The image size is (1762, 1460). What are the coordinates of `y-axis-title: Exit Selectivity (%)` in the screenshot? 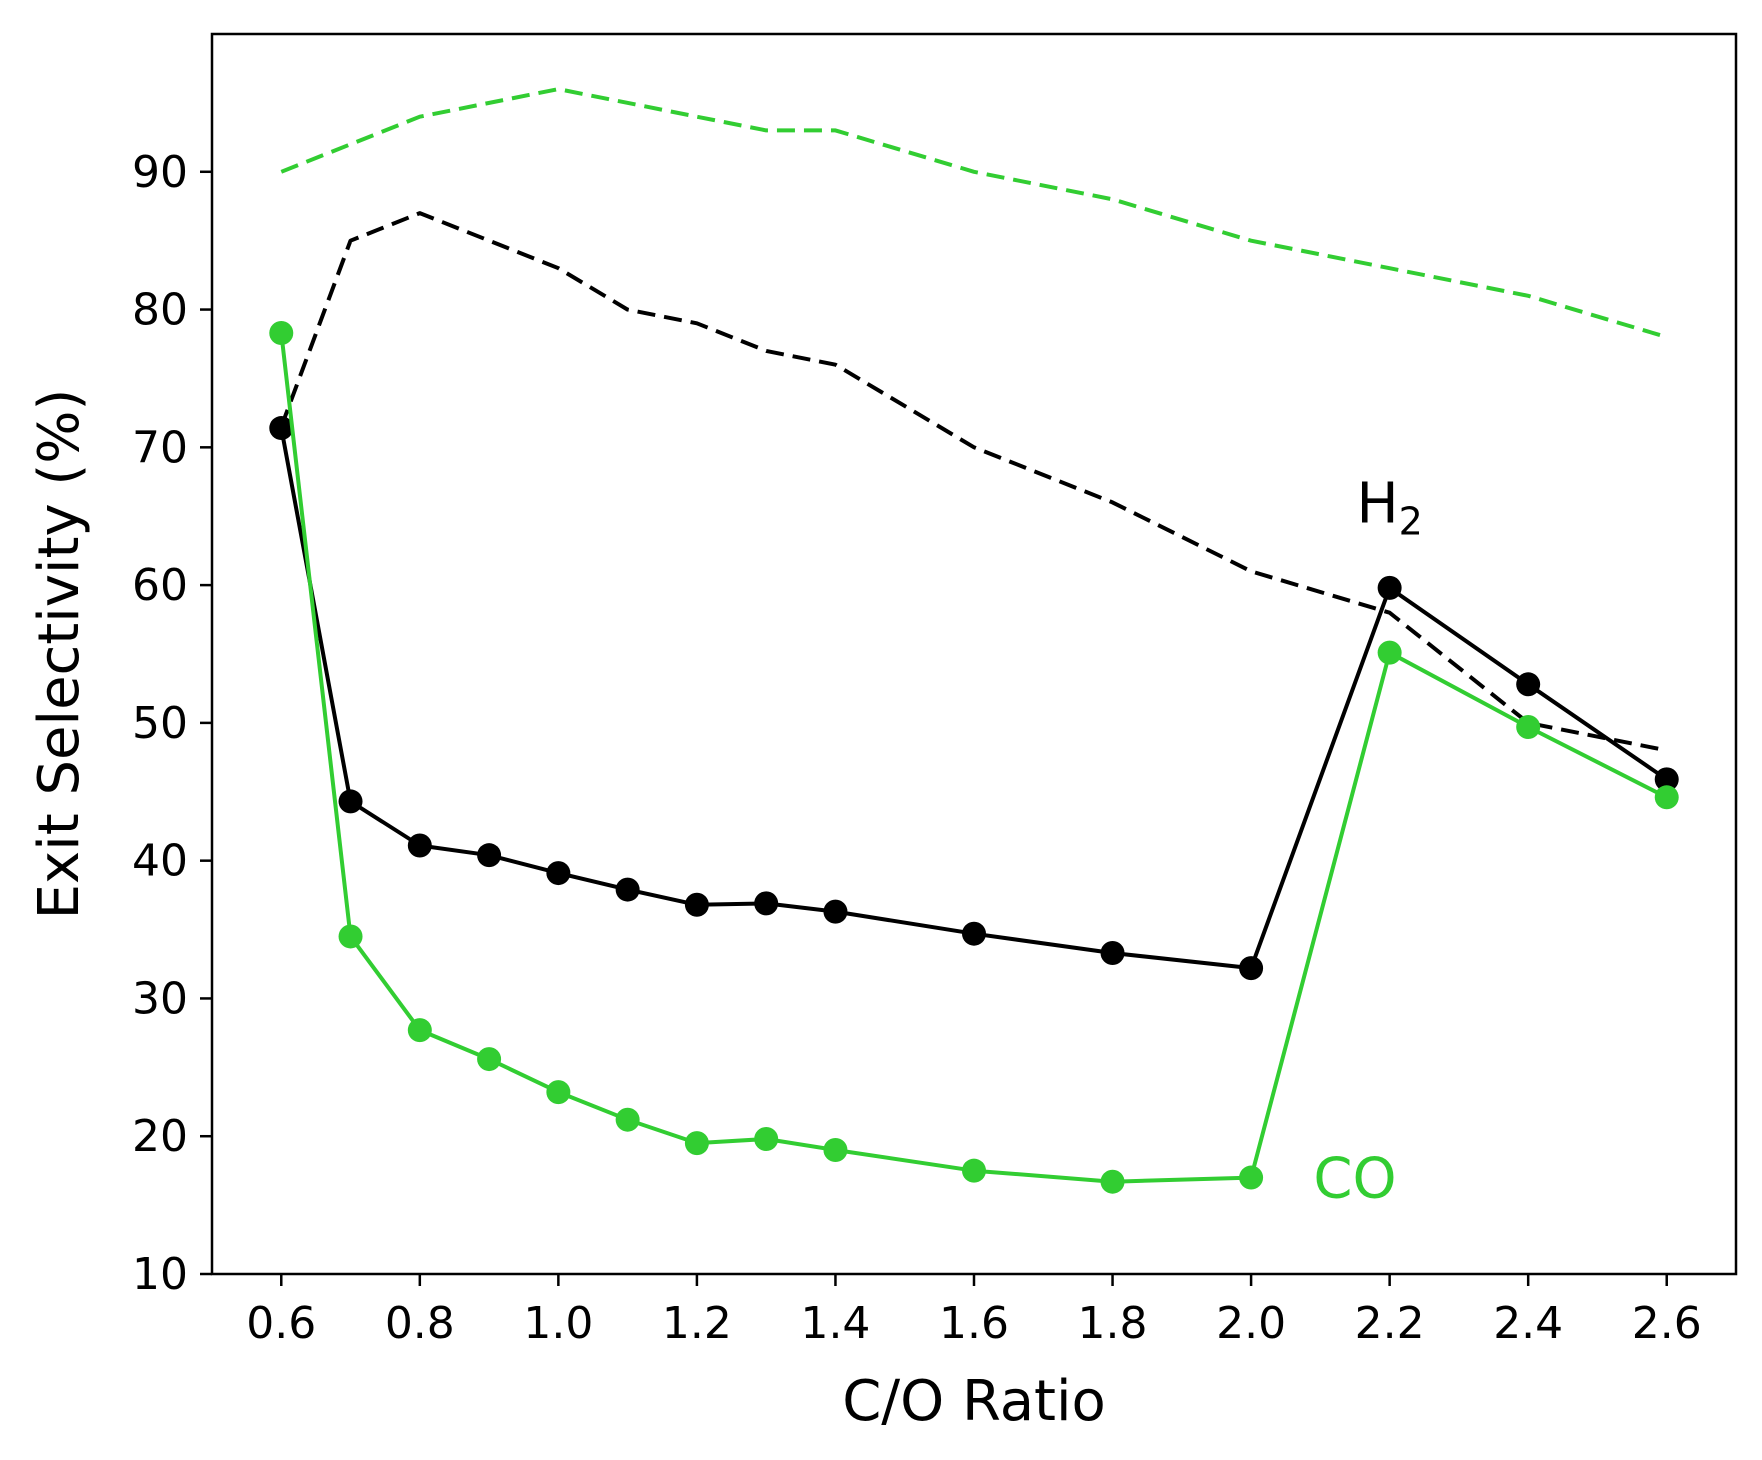 It's located at (59, 654).